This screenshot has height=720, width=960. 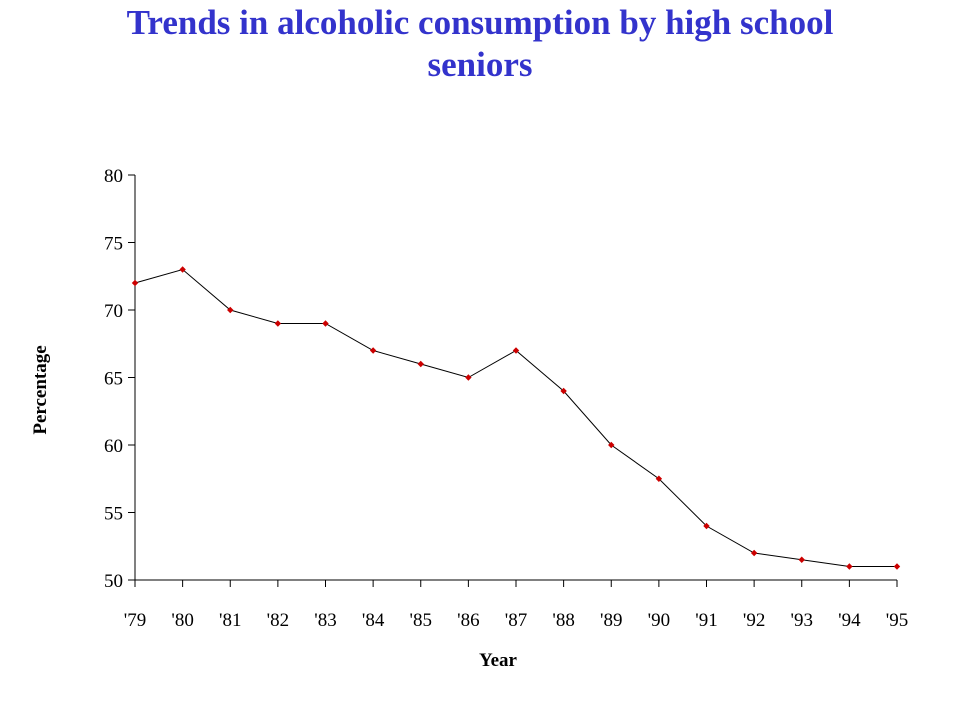 What do you see at coordinates (113, 244) in the screenshot?
I see `y-tick-label: 75` at bounding box center [113, 244].